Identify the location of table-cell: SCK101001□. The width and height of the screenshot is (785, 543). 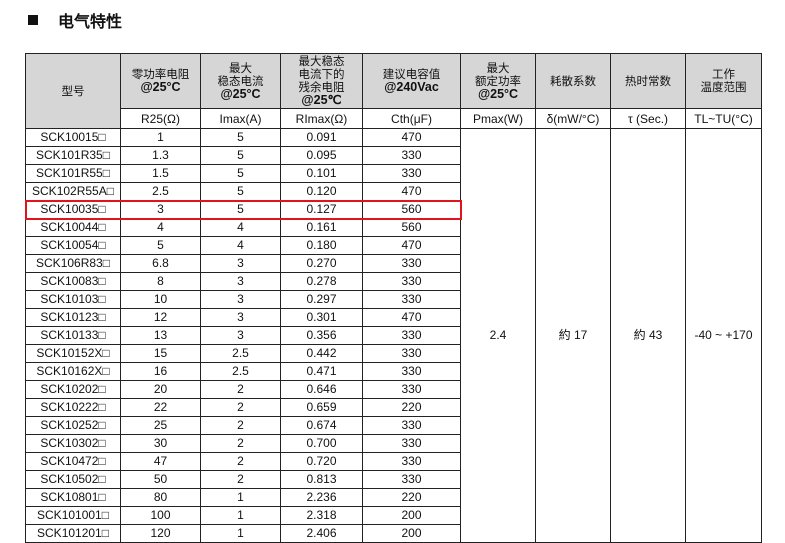
(73, 515).